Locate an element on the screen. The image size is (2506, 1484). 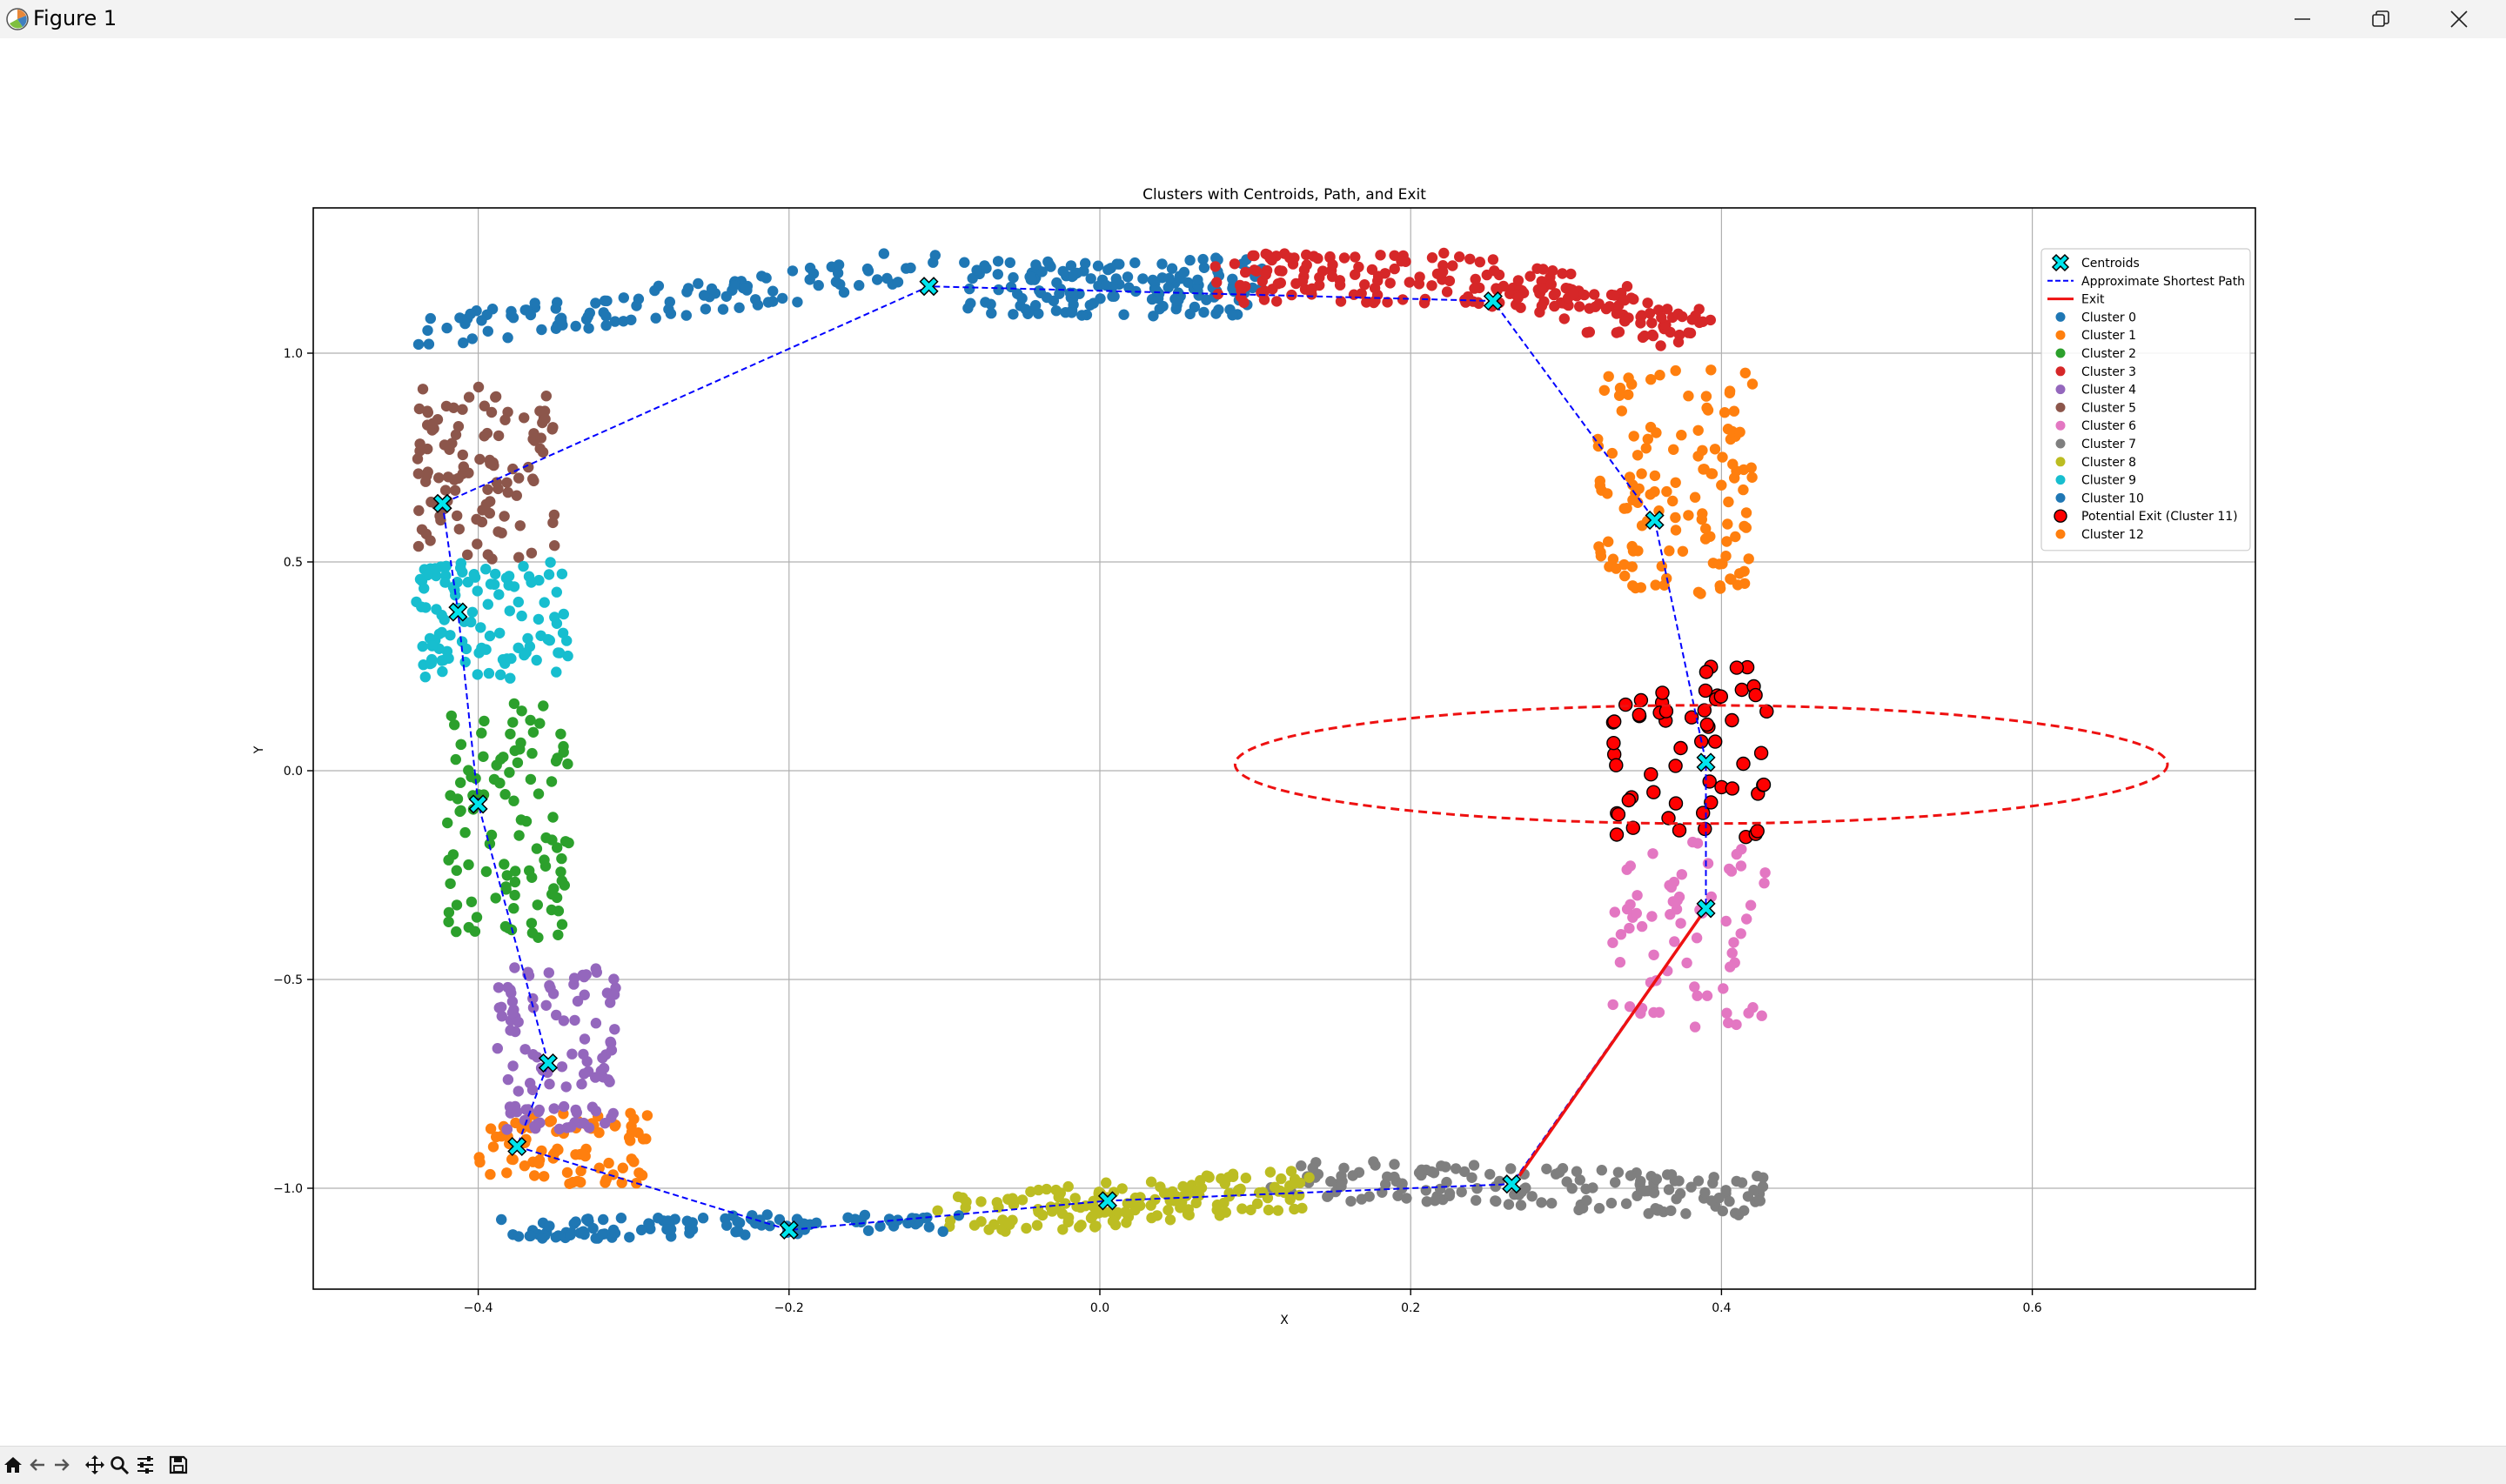
legend-cluster-icon is located at coordinates (2060, 335).